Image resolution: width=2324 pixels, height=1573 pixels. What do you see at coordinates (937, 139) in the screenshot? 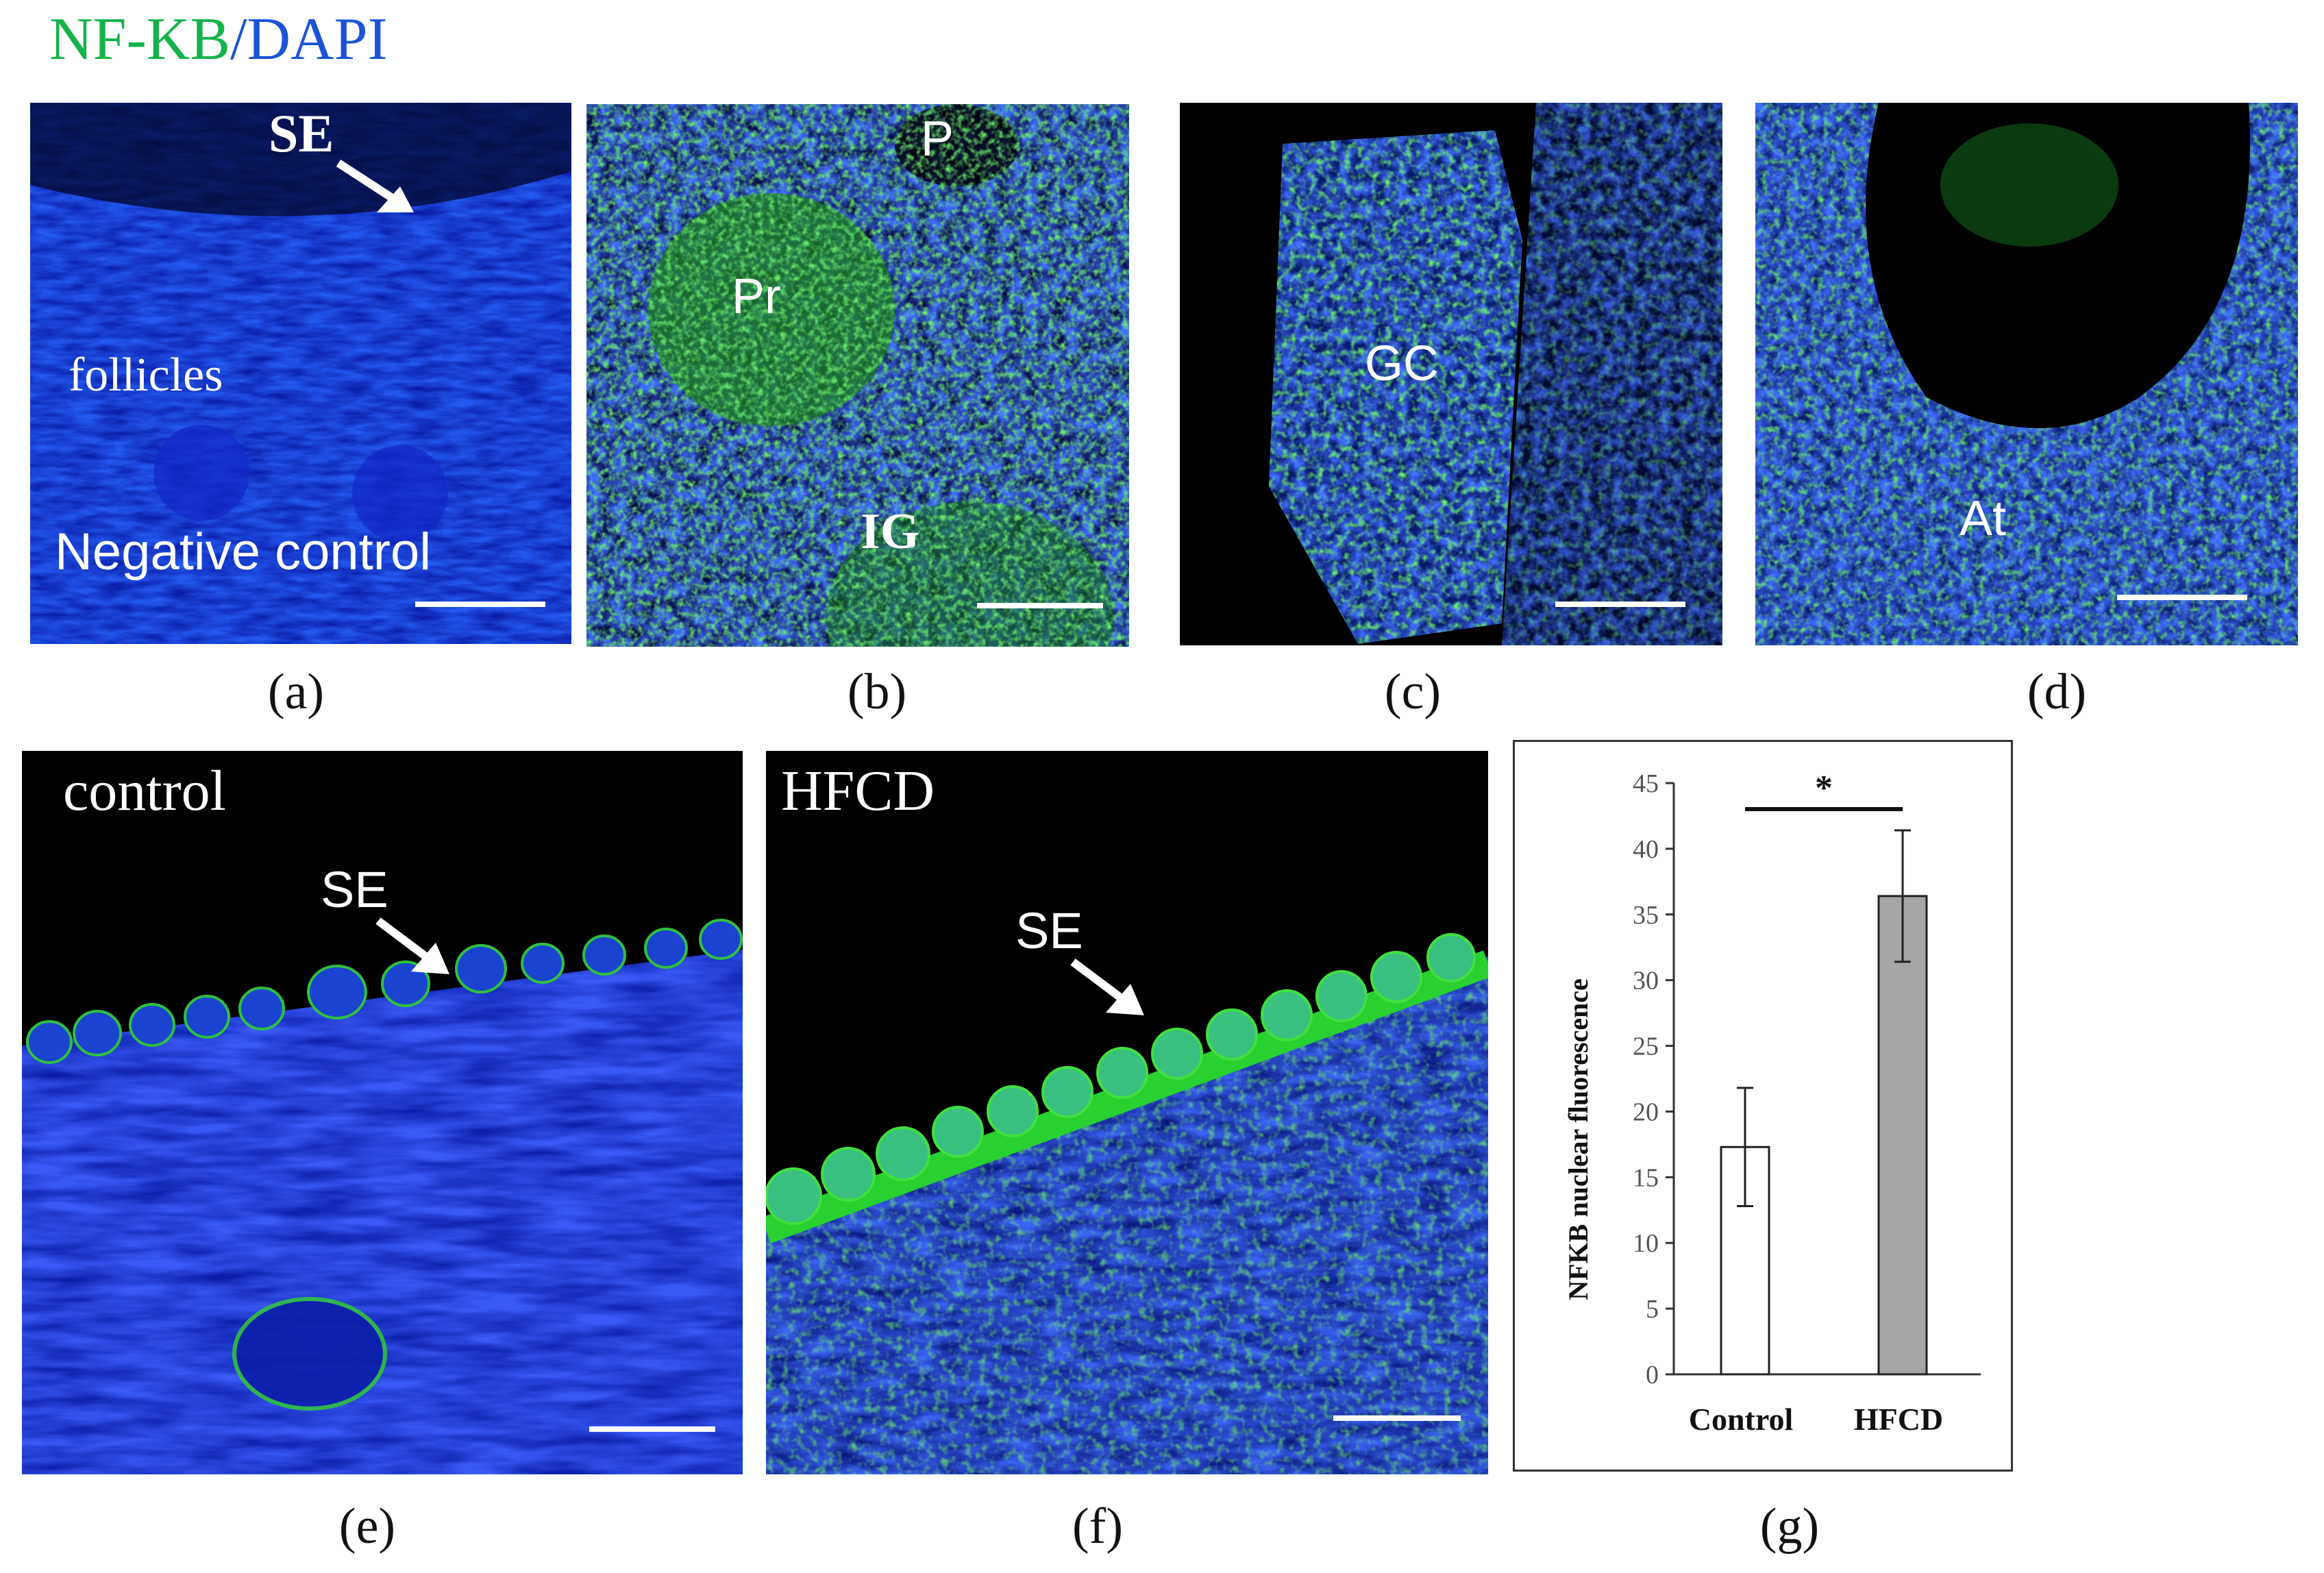
I see `panel-b-p-label: P` at bounding box center [937, 139].